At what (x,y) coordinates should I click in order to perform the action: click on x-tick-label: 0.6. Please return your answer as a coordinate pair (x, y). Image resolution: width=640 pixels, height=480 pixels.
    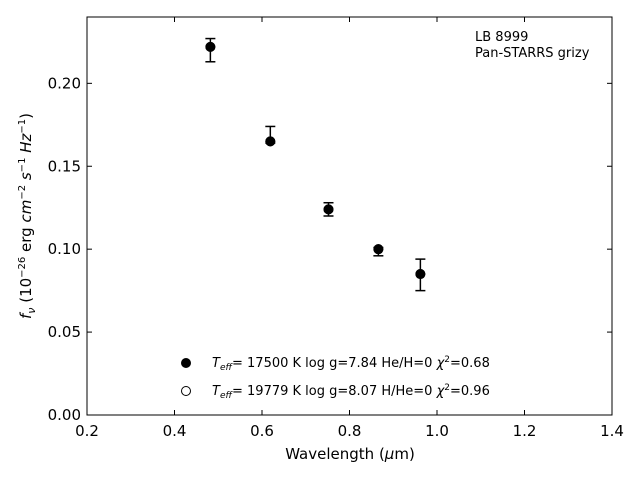
    Looking at the image, I should click on (262, 431).